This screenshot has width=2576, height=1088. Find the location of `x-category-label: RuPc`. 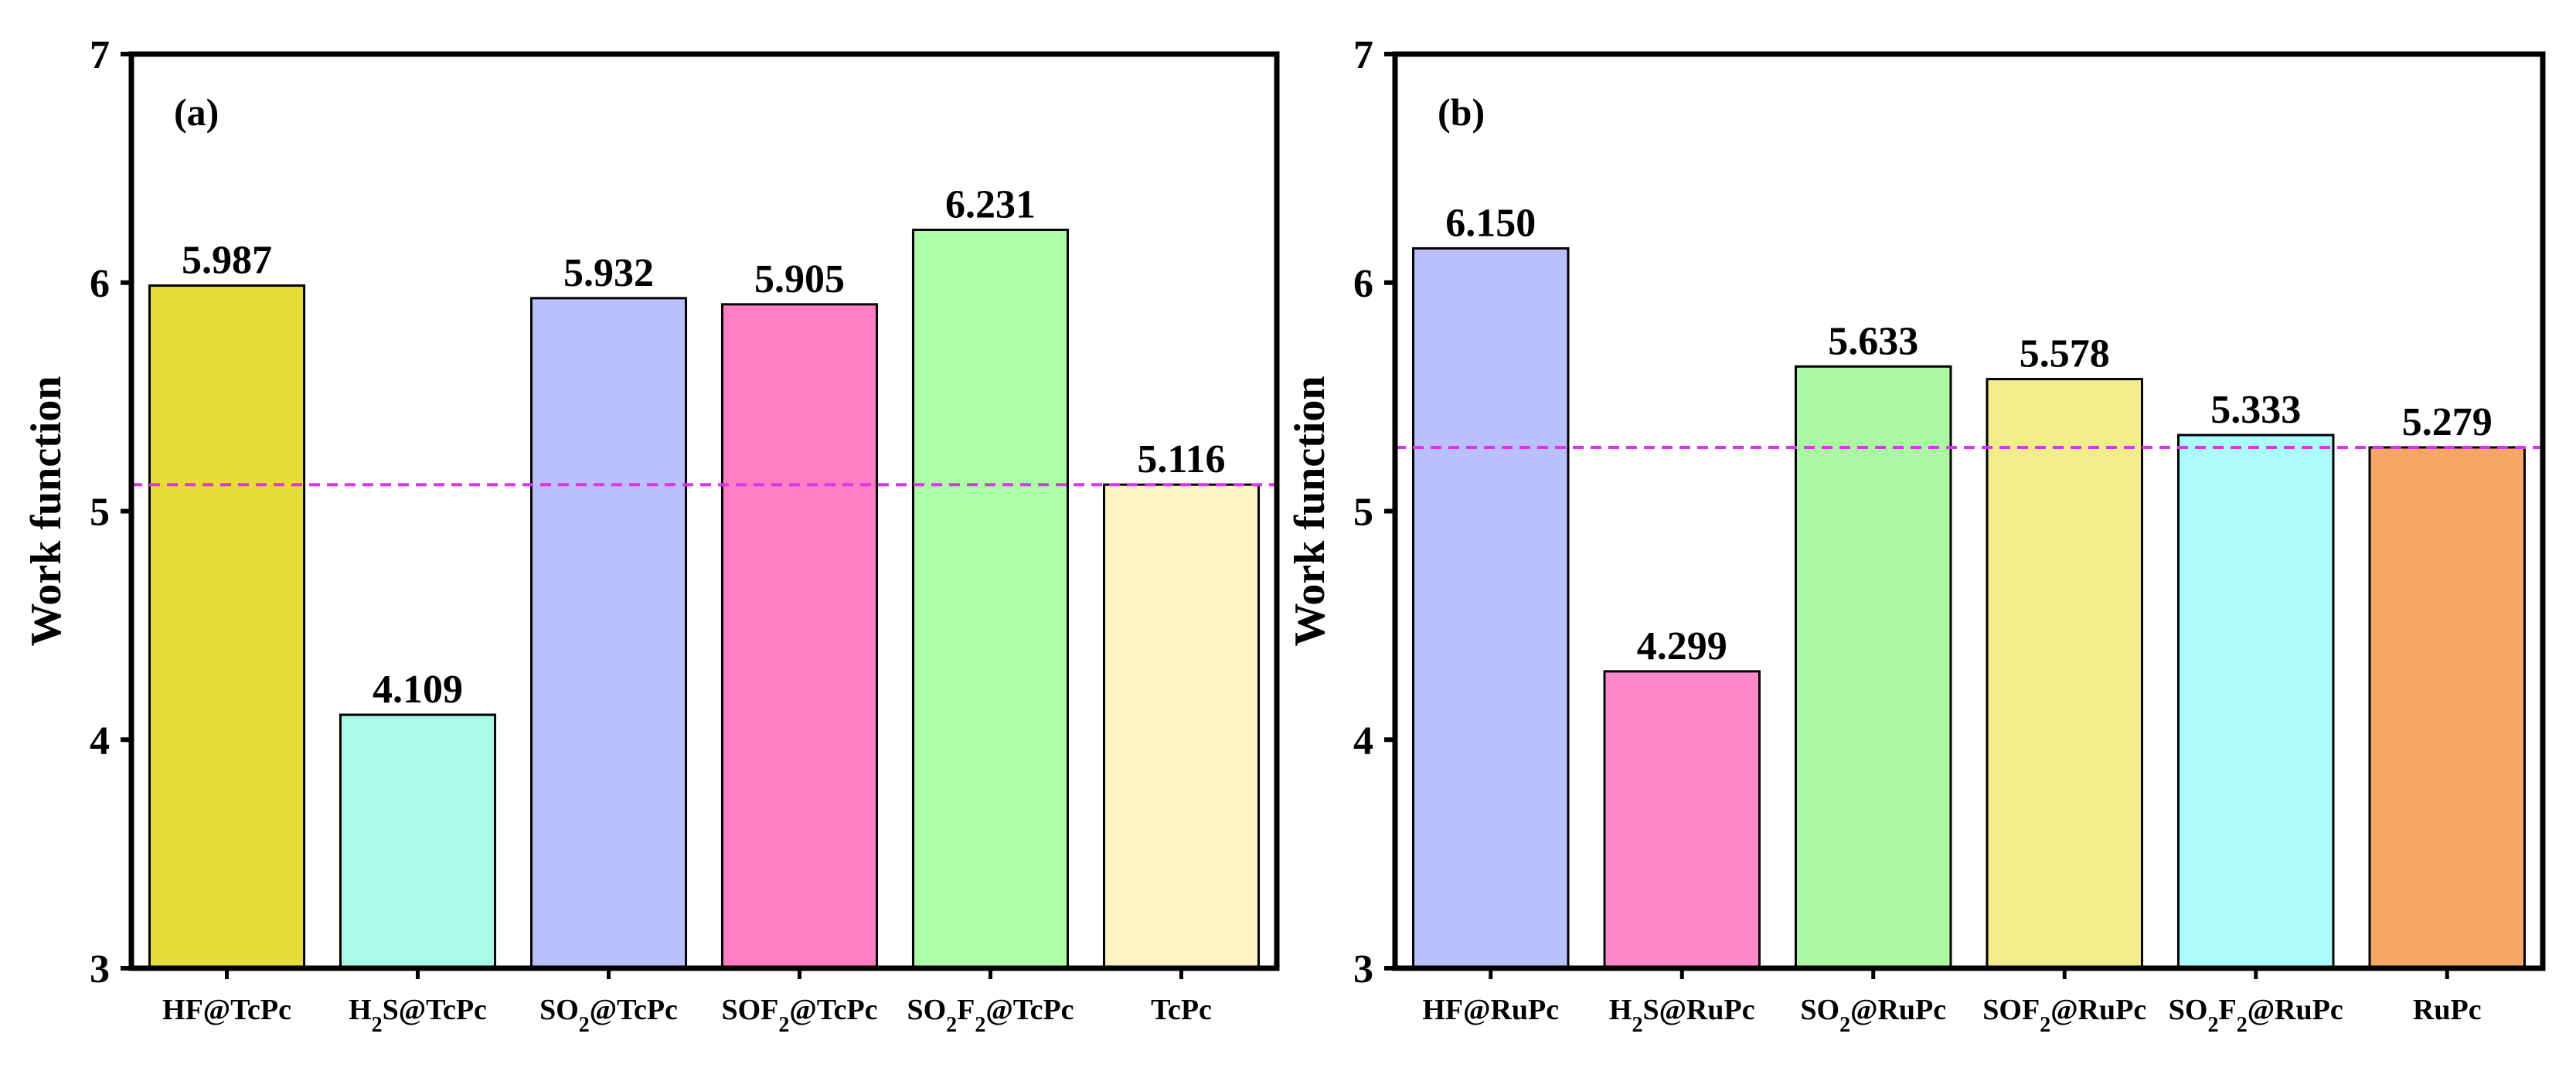

x-category-label: RuPc is located at coordinates (2447, 1010).